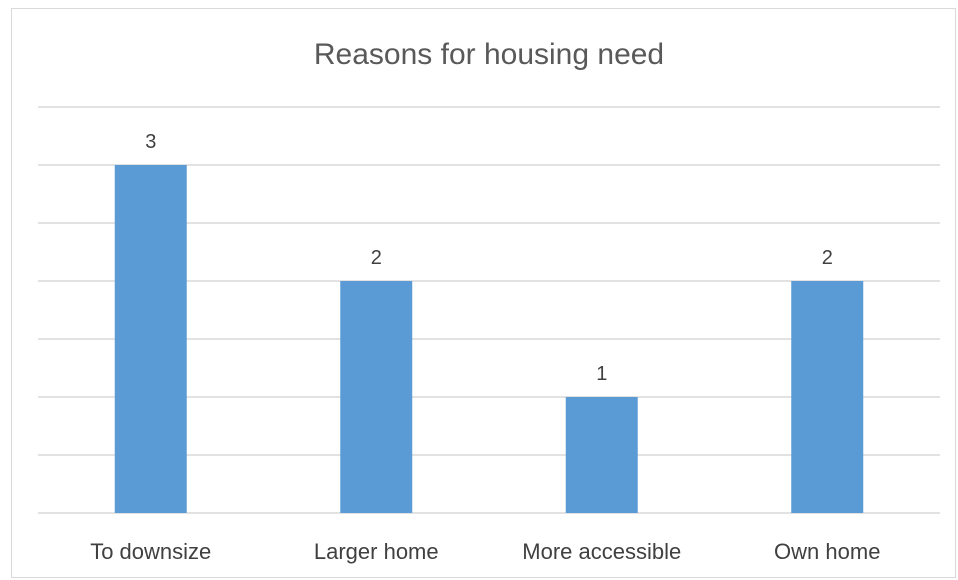 Image resolution: width=958 pixels, height=580 pixels. What do you see at coordinates (827, 551) in the screenshot?
I see `x-tick-label: Own home` at bounding box center [827, 551].